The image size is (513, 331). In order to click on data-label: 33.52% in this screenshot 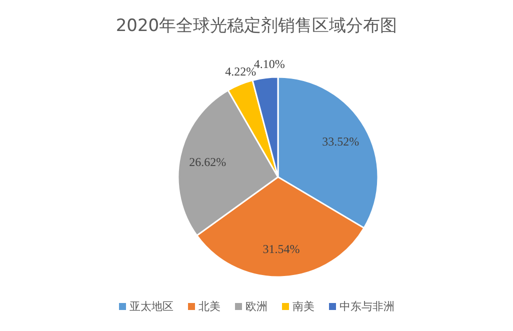, I will do `click(341, 141)`.